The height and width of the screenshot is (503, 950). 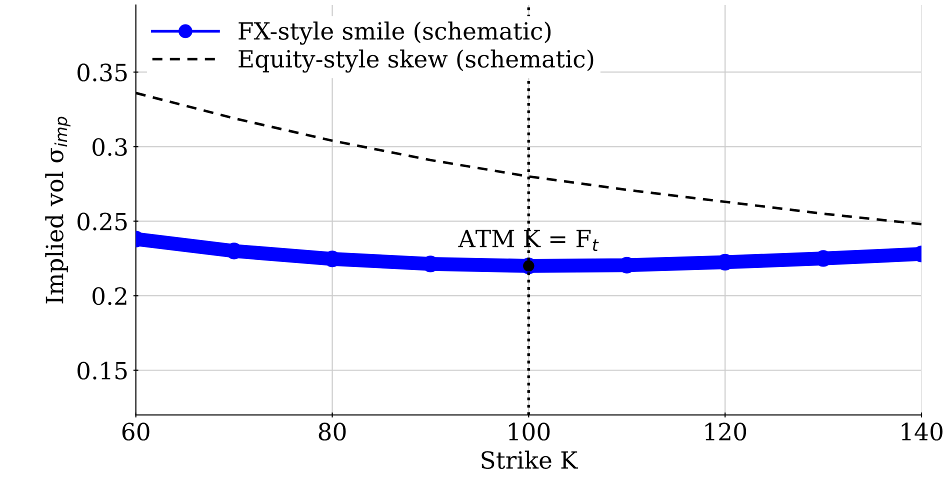 I want to click on x-axis-title: Strike K, so click(x=530, y=459).